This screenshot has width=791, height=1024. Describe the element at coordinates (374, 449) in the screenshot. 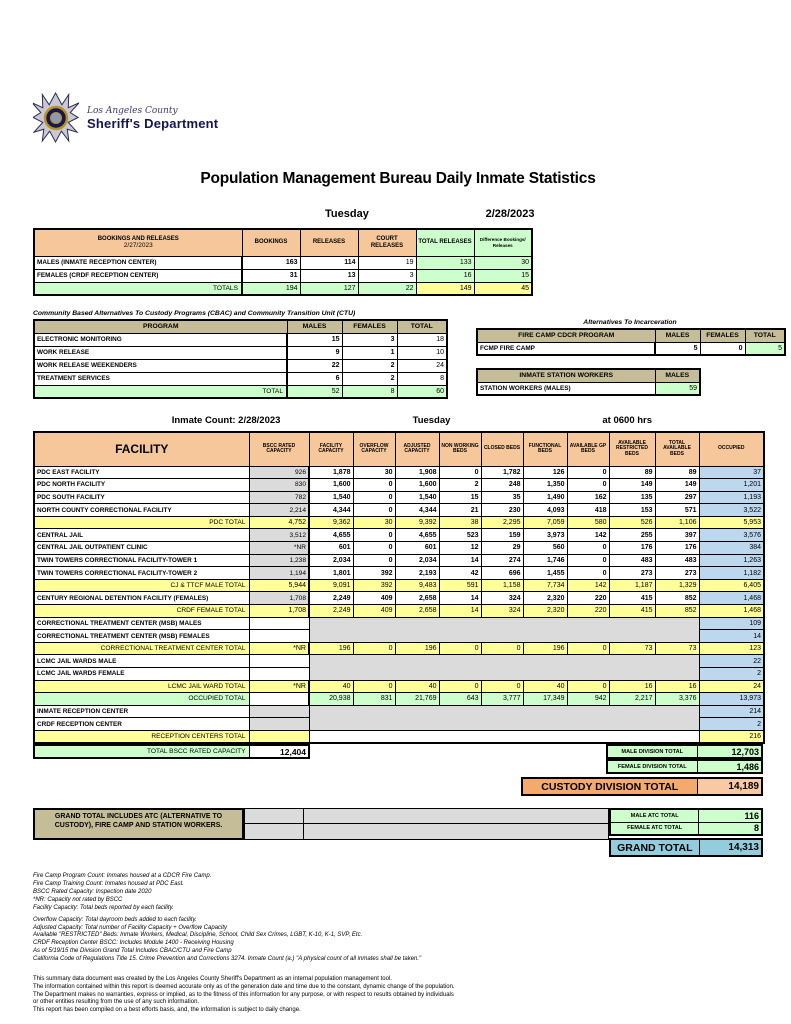

I see `column-header: OVERFLOW CAPACITY` at that location.